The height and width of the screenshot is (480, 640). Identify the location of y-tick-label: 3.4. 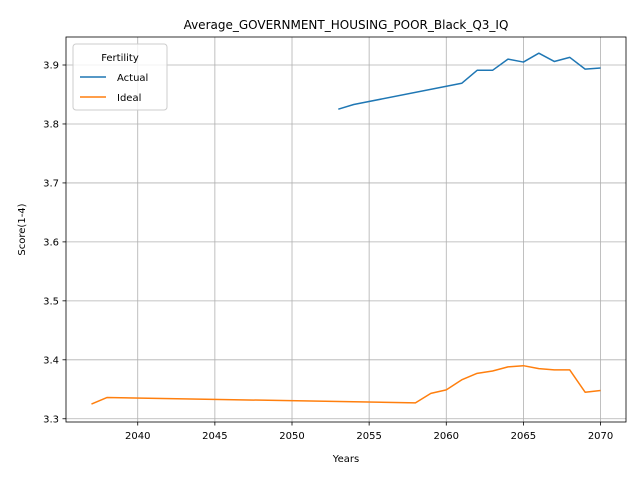
(51, 360).